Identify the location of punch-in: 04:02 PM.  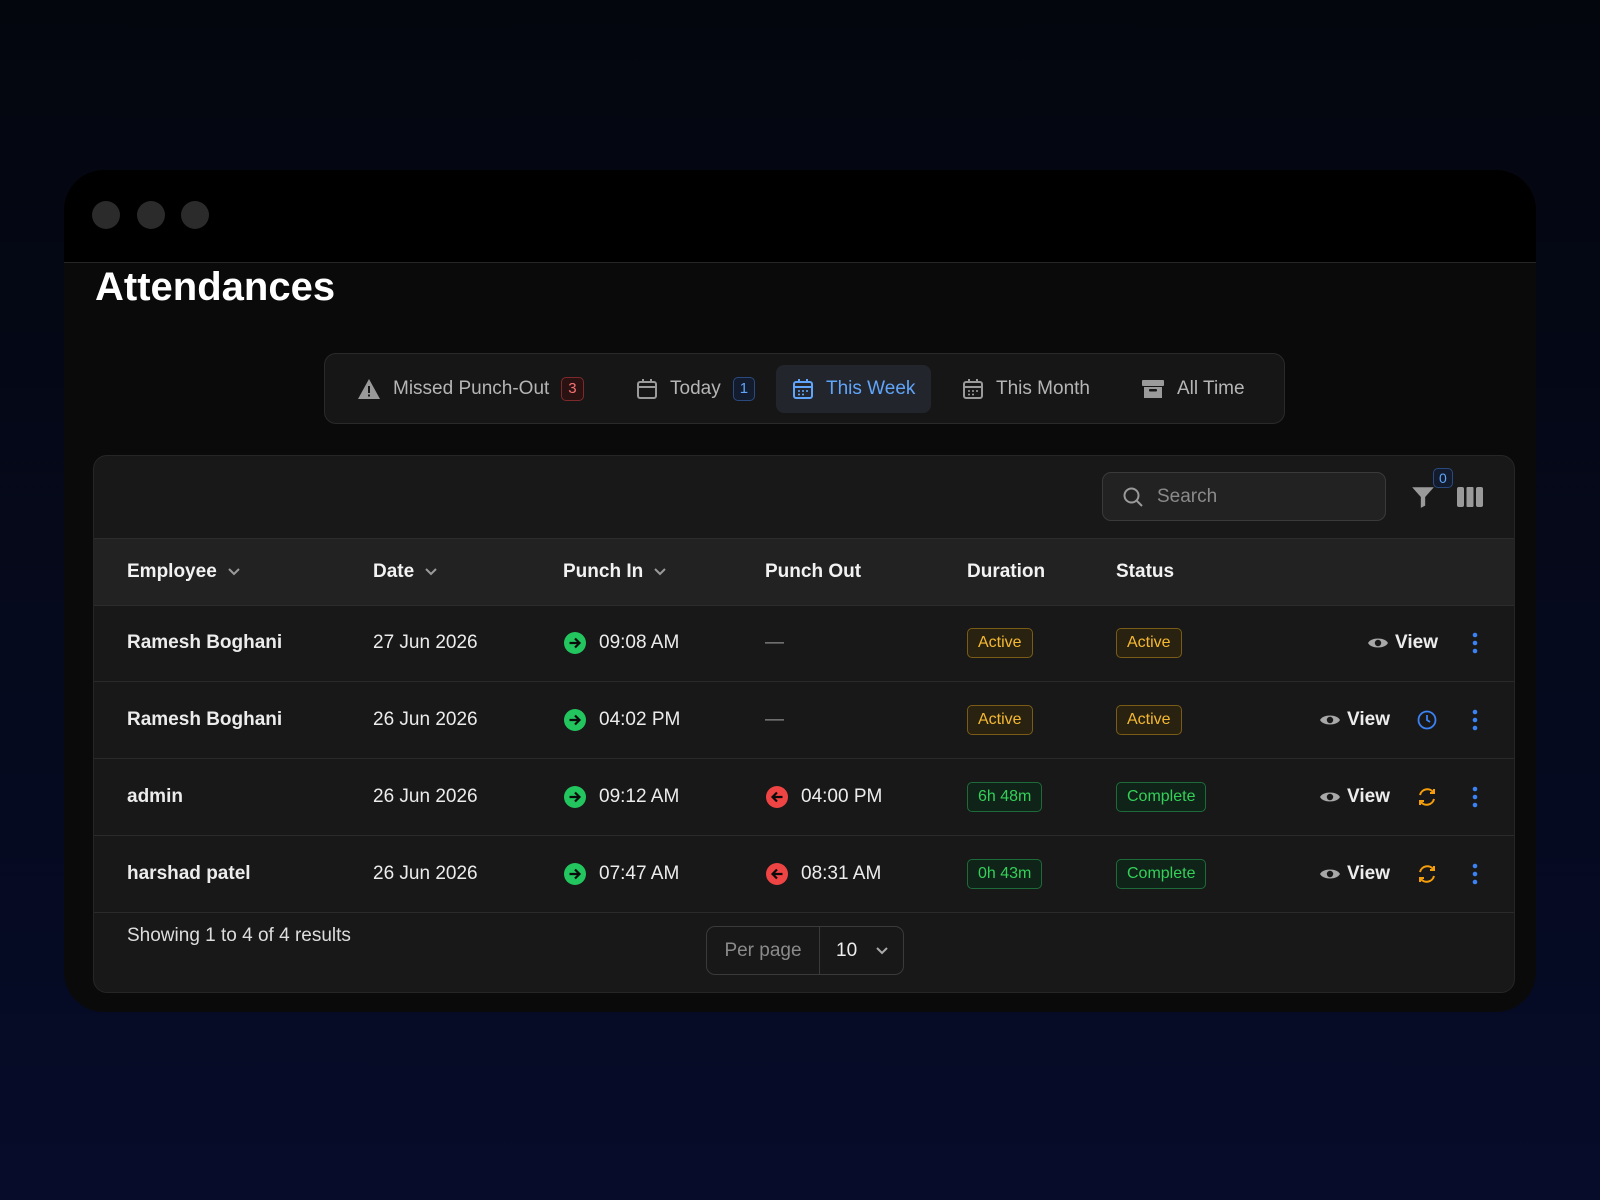
(621, 719).